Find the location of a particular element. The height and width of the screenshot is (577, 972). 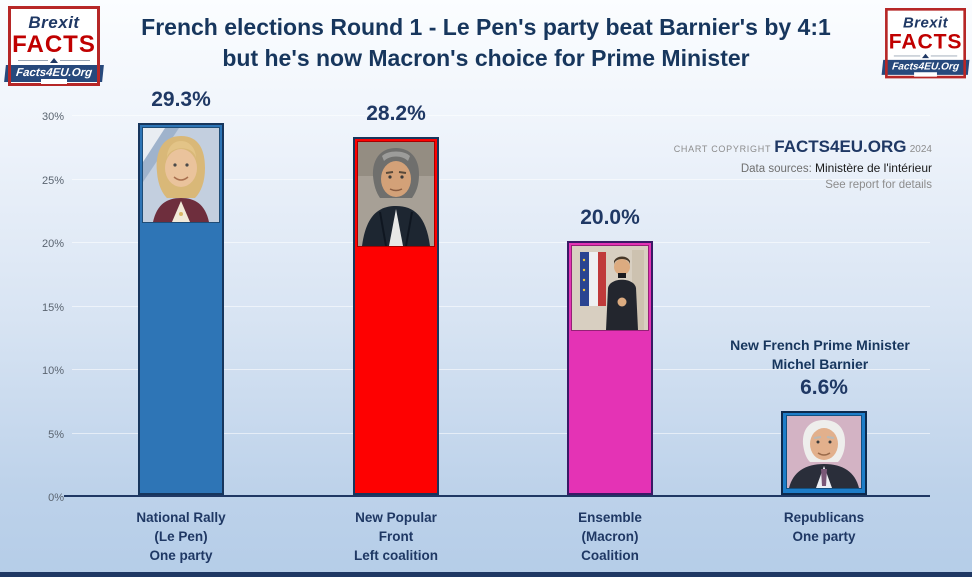

bar-new-popular-front is located at coordinates (396, 315).